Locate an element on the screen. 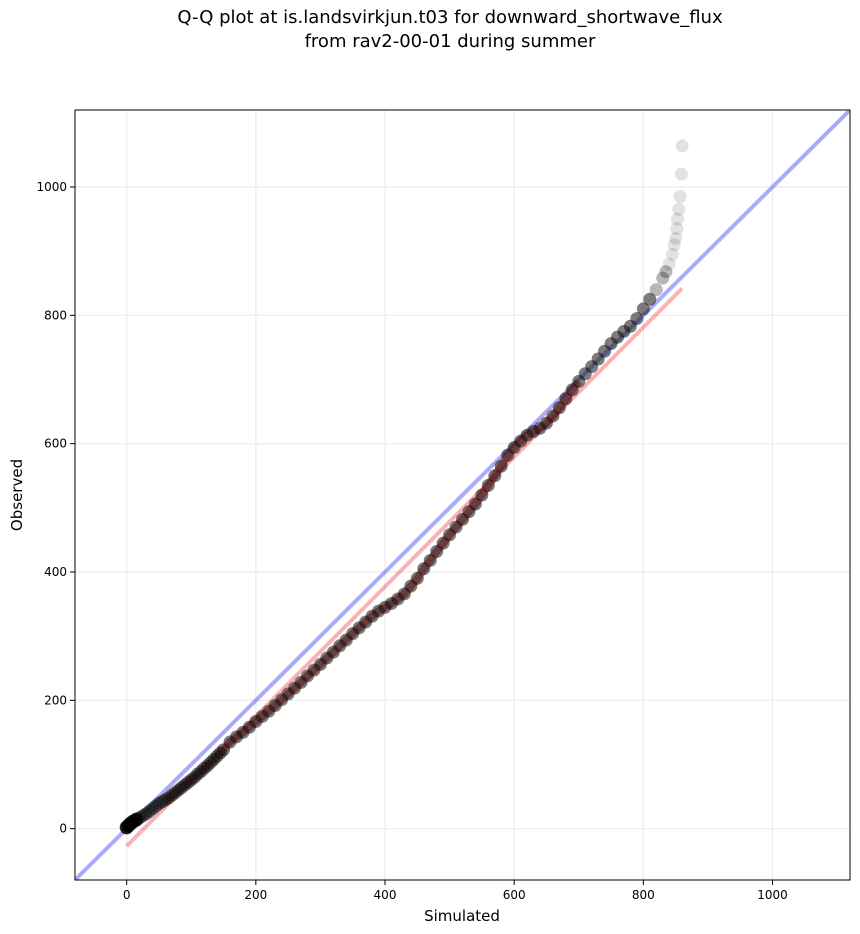 This screenshot has width=860, height=934. y-axis-label: Observed is located at coordinates (17, 495).